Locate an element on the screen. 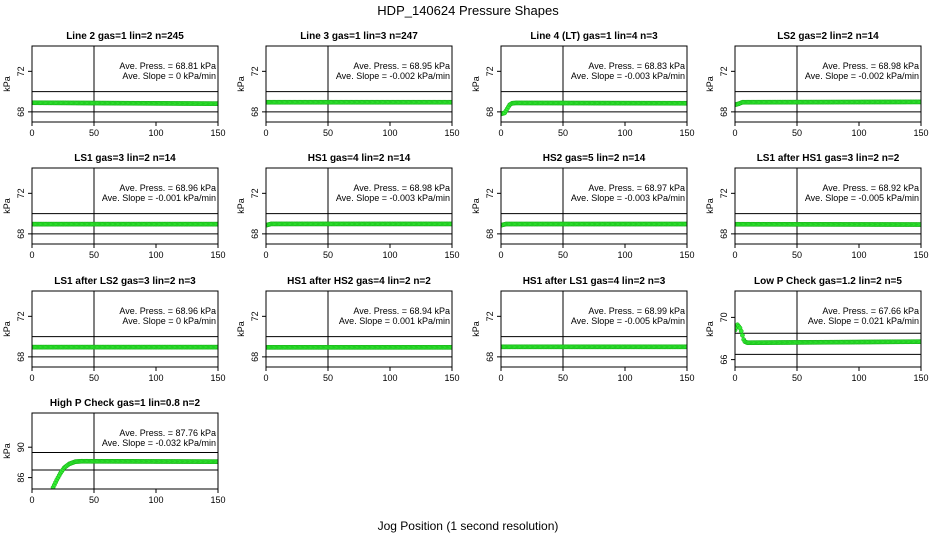 The width and height of the screenshot is (936, 545). panel-annotation: Ave. Press. = 68.83 kPa is located at coordinates (636, 66).